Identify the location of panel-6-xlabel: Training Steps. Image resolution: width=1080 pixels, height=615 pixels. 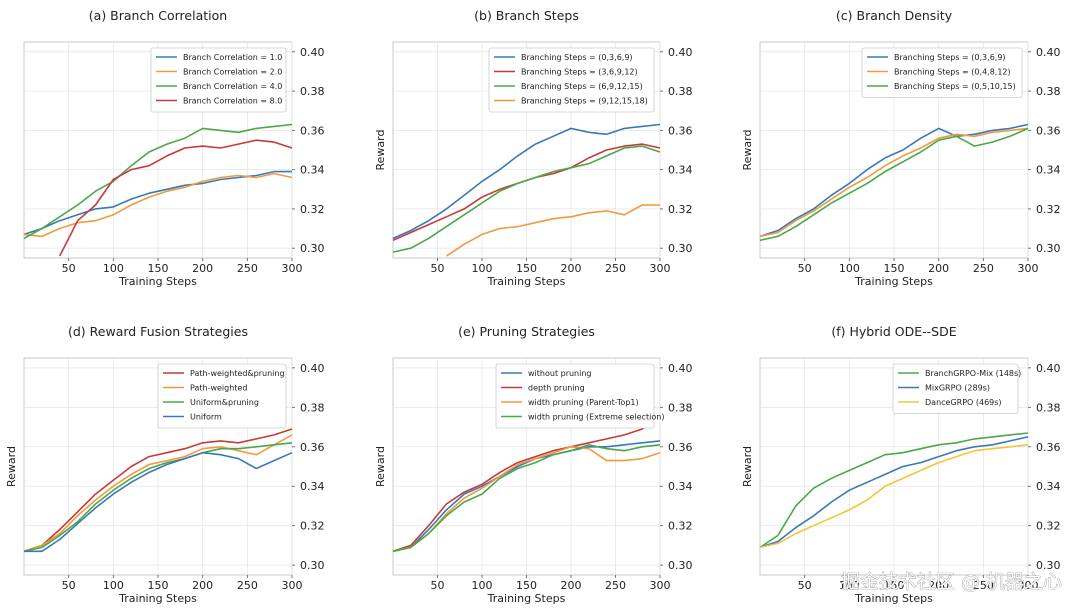
(893, 598).